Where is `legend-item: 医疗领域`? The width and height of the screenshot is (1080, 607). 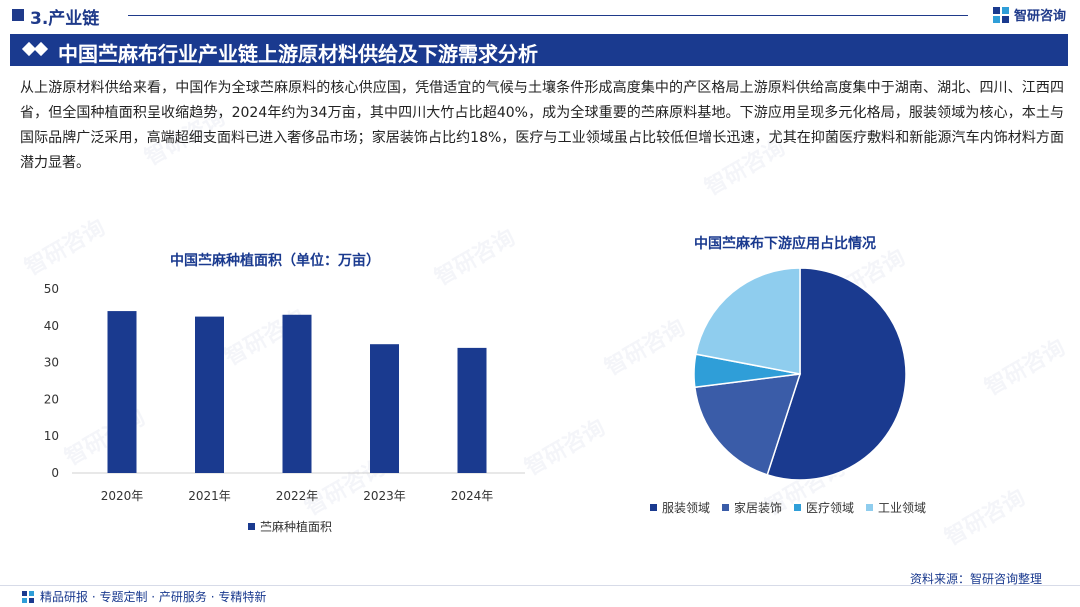
legend-item: 医疗领域 is located at coordinates (824, 507).